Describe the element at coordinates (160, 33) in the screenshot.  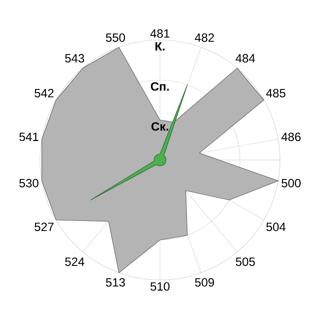
I see `spoke-label: 481` at that location.